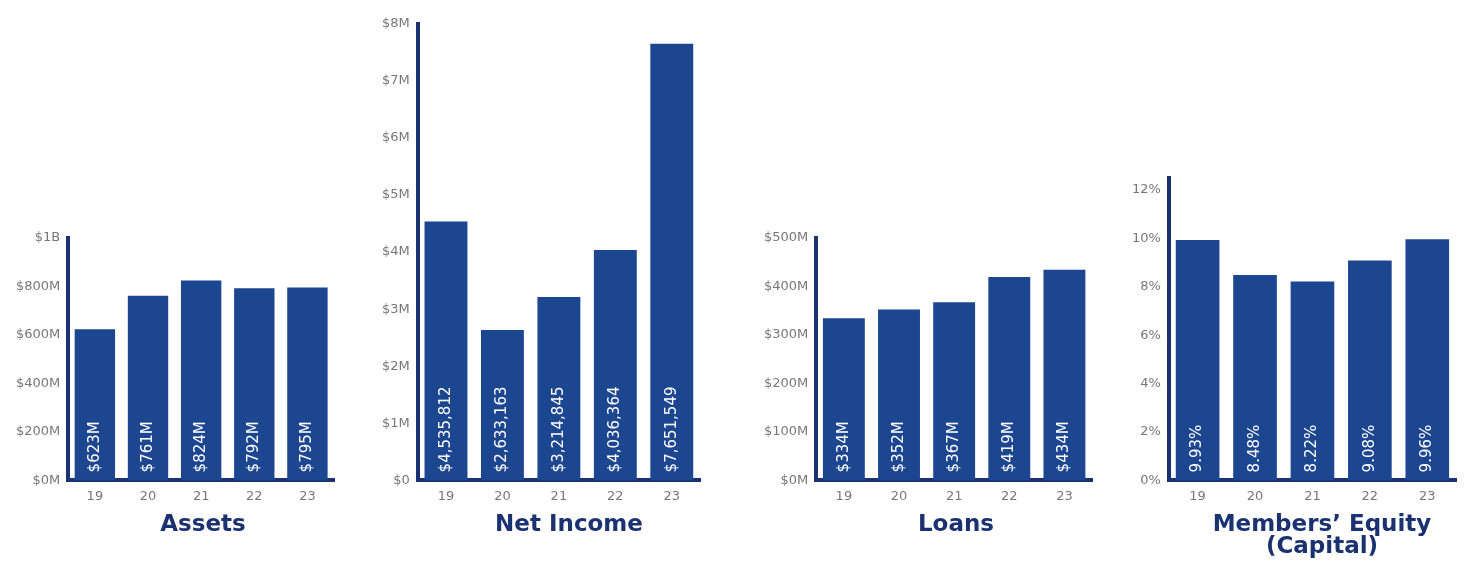  What do you see at coordinates (786, 237) in the screenshot?
I see `y-tick-label: $500M` at bounding box center [786, 237].